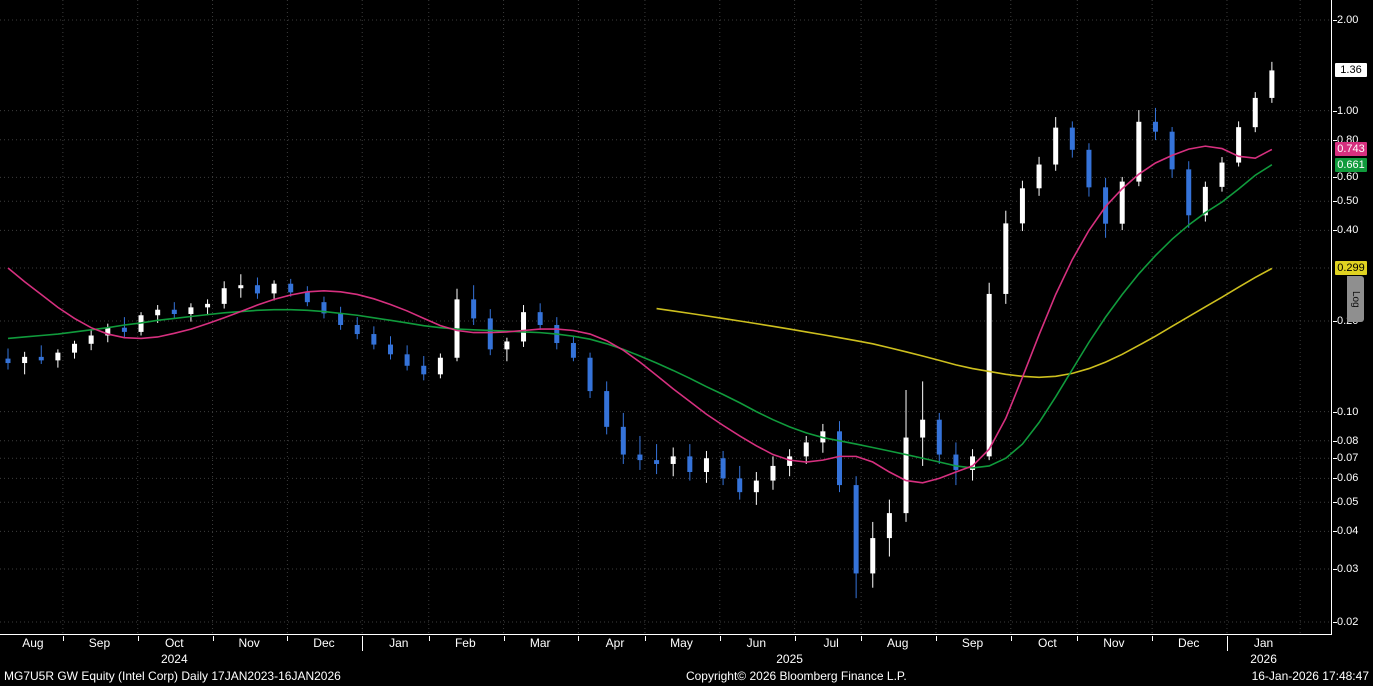 The image size is (1373, 688). What do you see at coordinates (615, 643) in the screenshot?
I see `x-month-label: Apr` at bounding box center [615, 643].